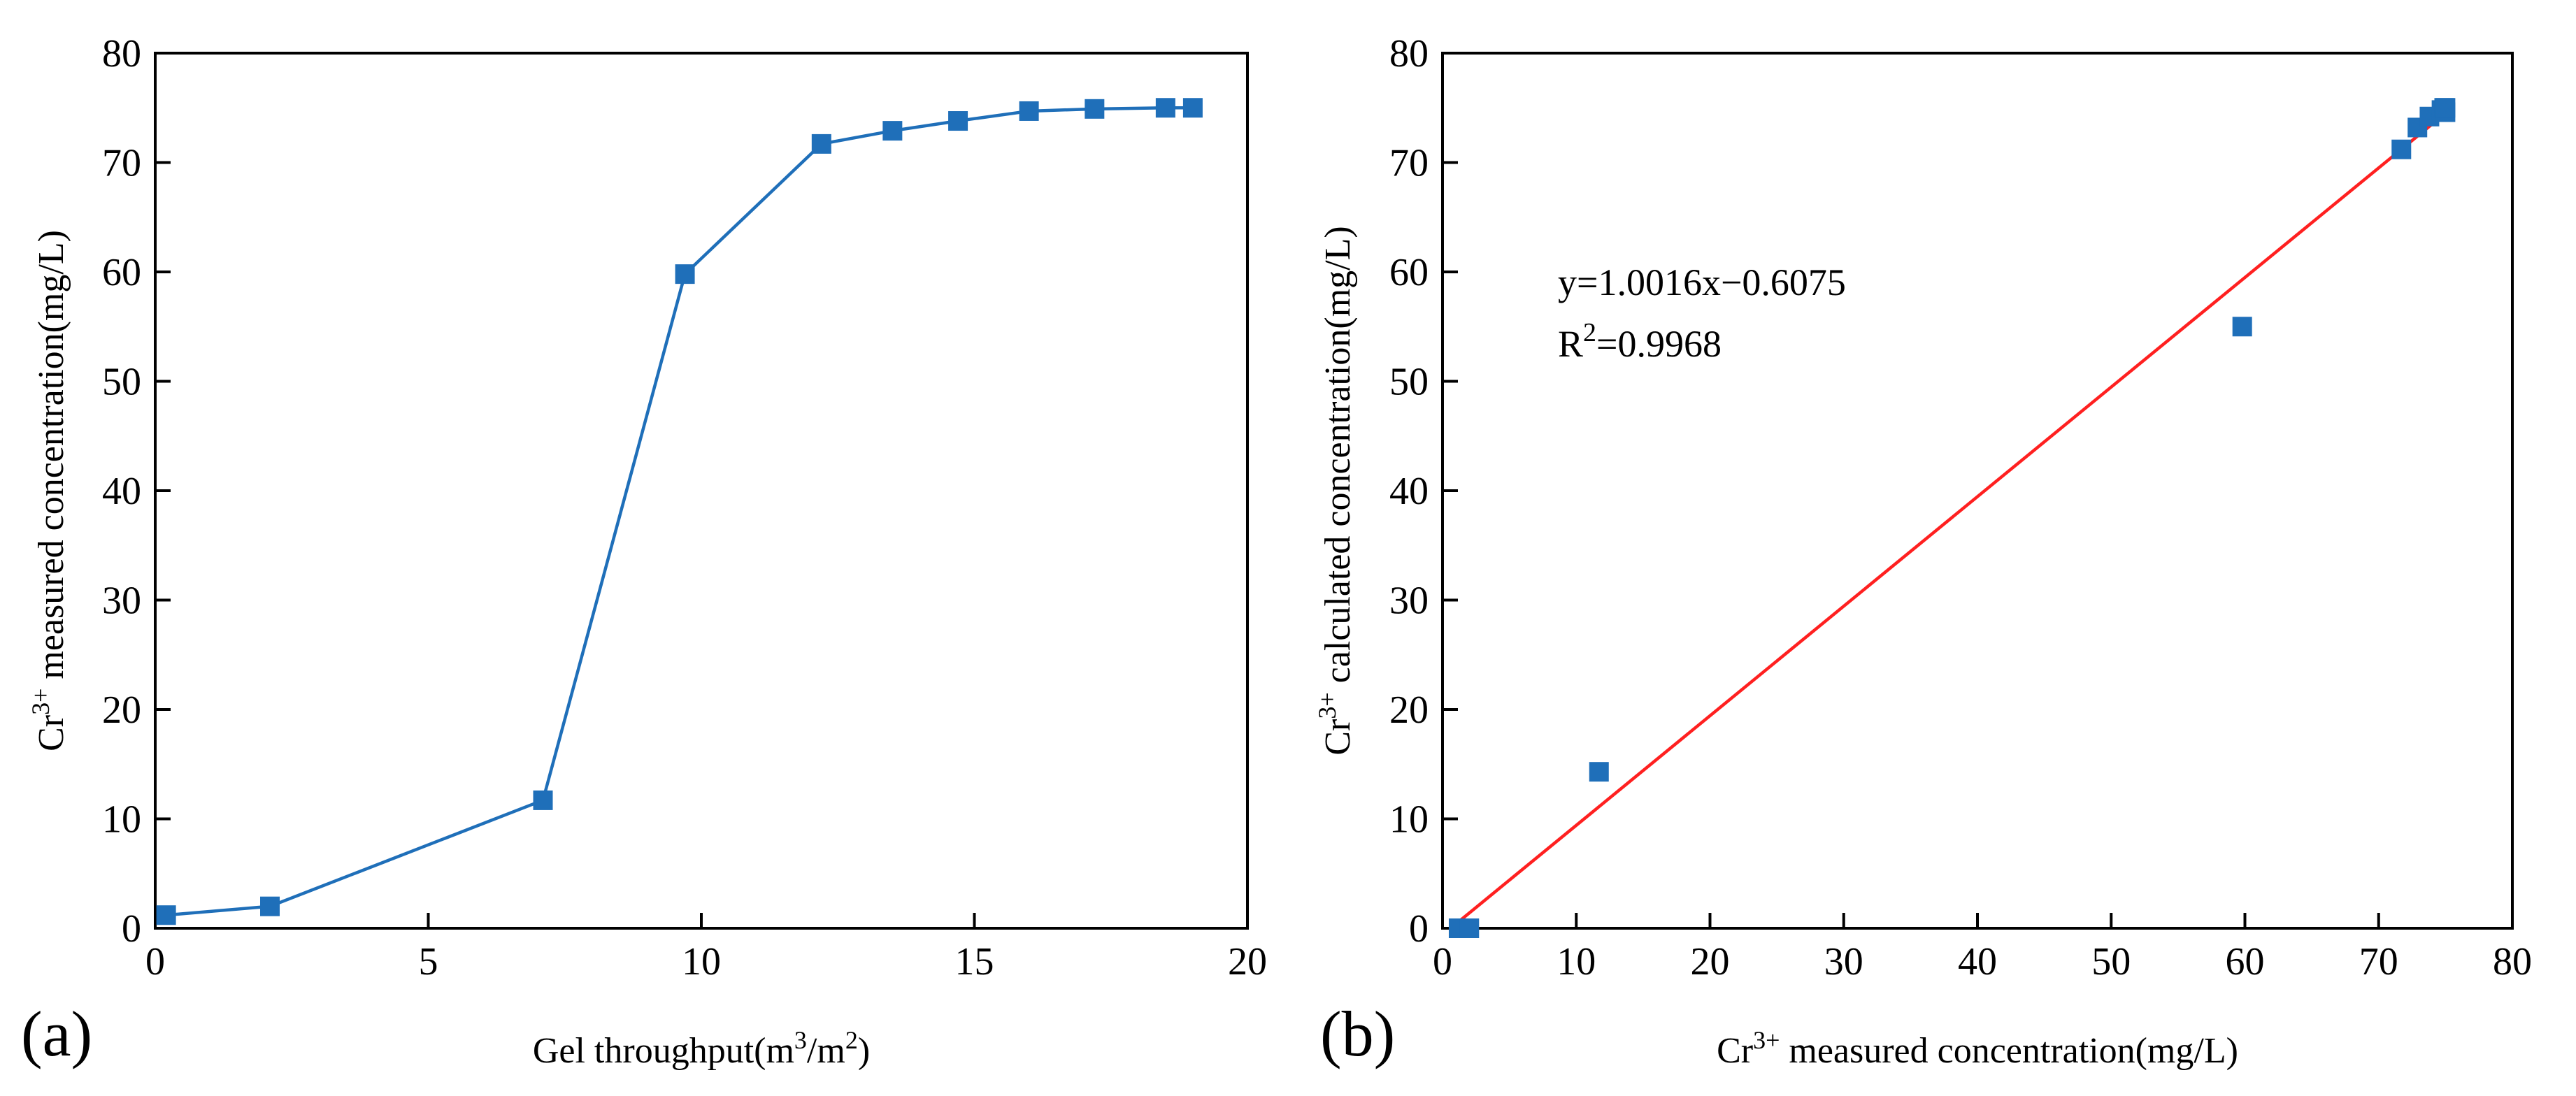 This screenshot has width=2576, height=1096. Describe the element at coordinates (1702, 282) in the screenshot. I see `fit-equation: y=1.0016x−0.6075` at that location.